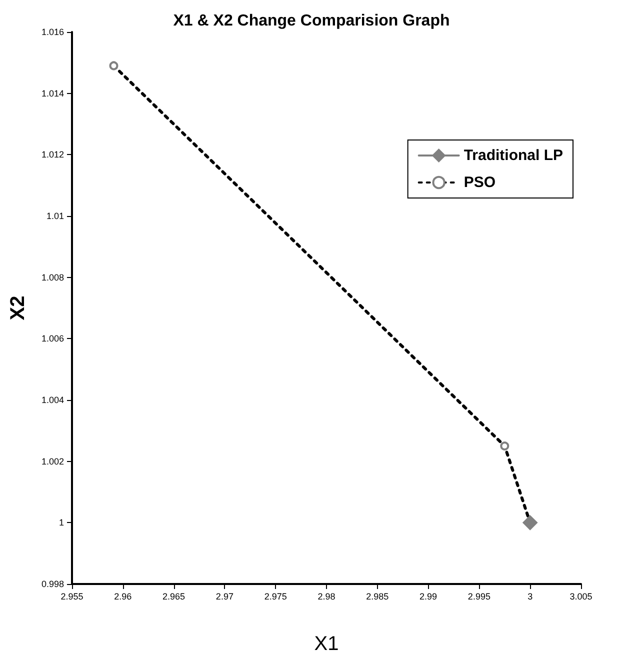 The image size is (623, 662). Describe the element at coordinates (18, 308) in the screenshot. I see `y-axis-title: X2` at that location.